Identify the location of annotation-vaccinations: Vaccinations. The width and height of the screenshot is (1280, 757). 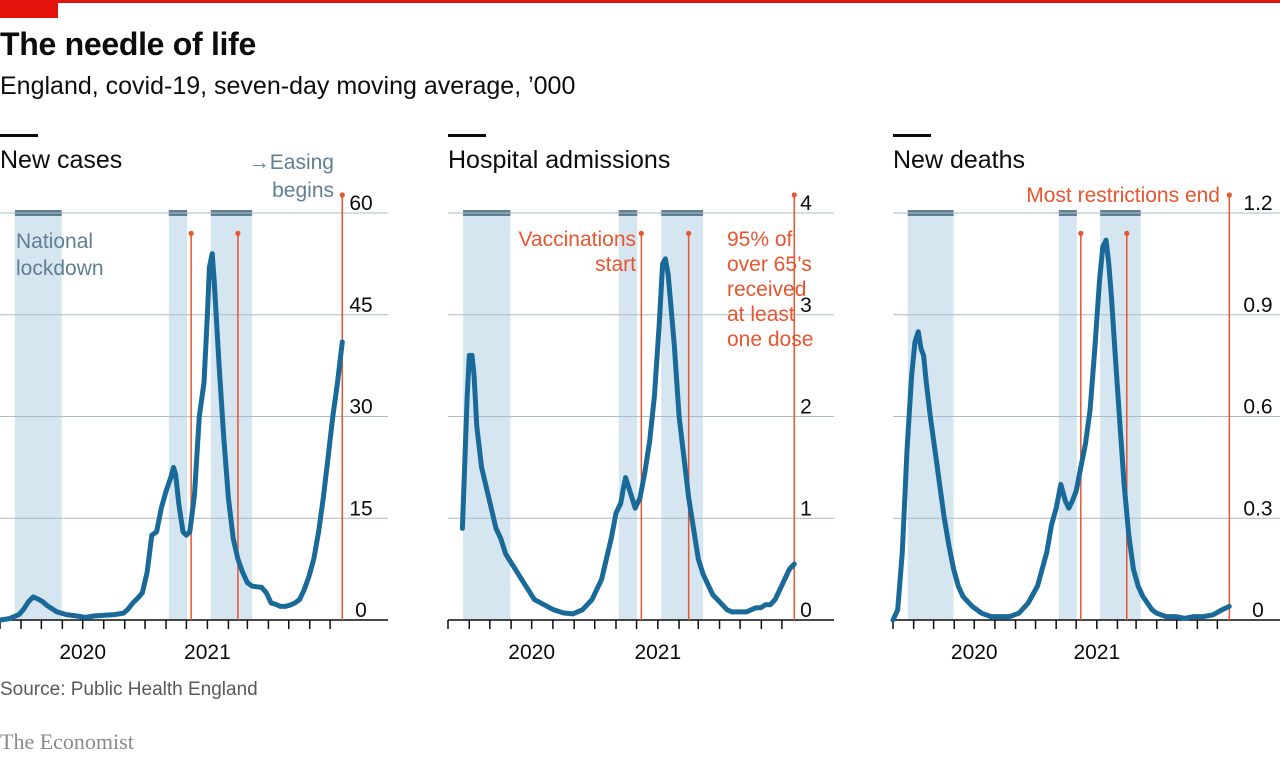
(577, 239).